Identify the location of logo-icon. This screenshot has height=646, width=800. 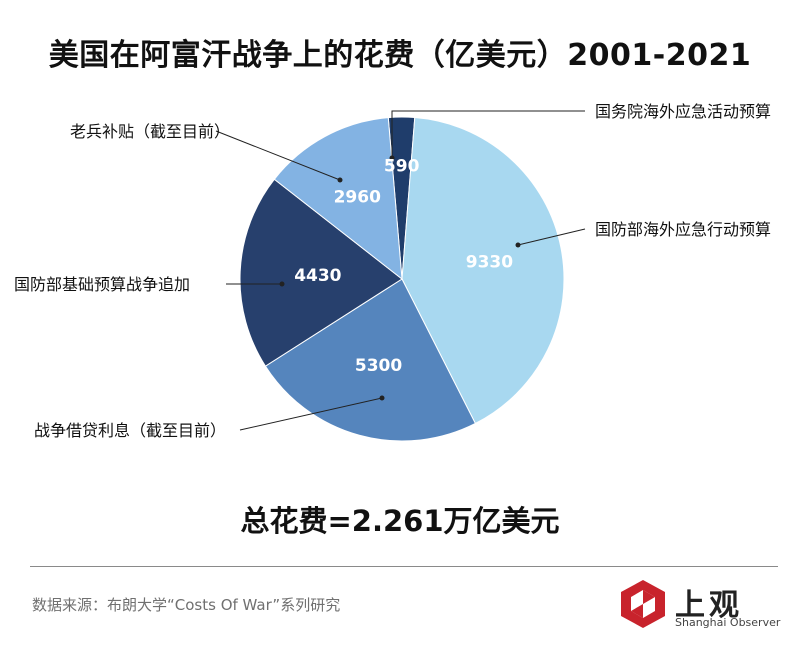
(643, 604).